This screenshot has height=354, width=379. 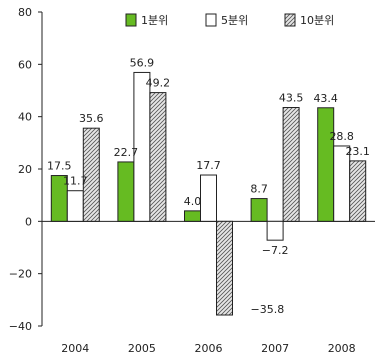 What do you see at coordinates (20, 326) in the screenshot?
I see `y-tick-label: −40` at bounding box center [20, 326].